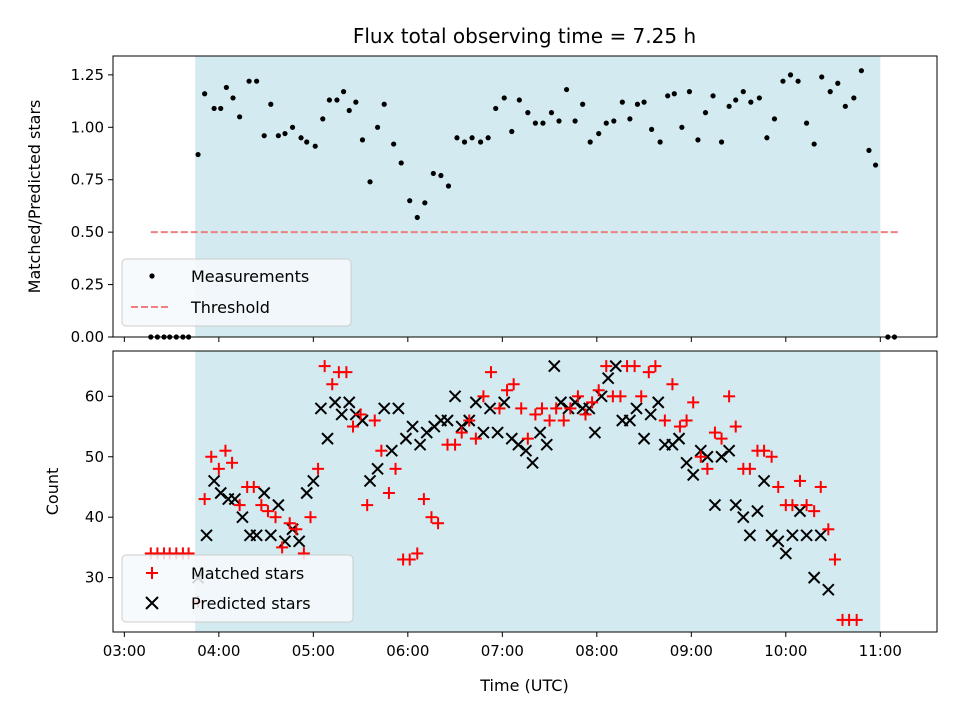  What do you see at coordinates (502, 651) in the screenshot?
I see `x-tick-label: 07:00` at bounding box center [502, 651].